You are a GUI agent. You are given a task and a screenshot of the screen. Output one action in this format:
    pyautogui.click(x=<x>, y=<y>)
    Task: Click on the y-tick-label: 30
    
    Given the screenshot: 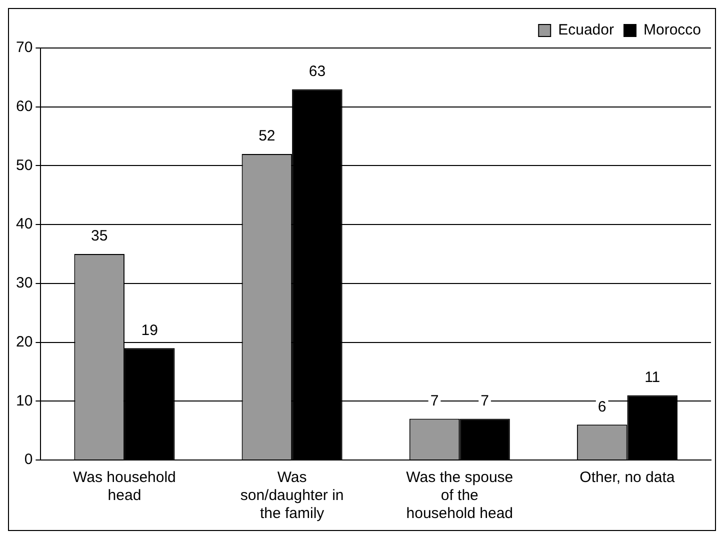 What is the action you would take?
    pyautogui.click(x=24, y=283)
    